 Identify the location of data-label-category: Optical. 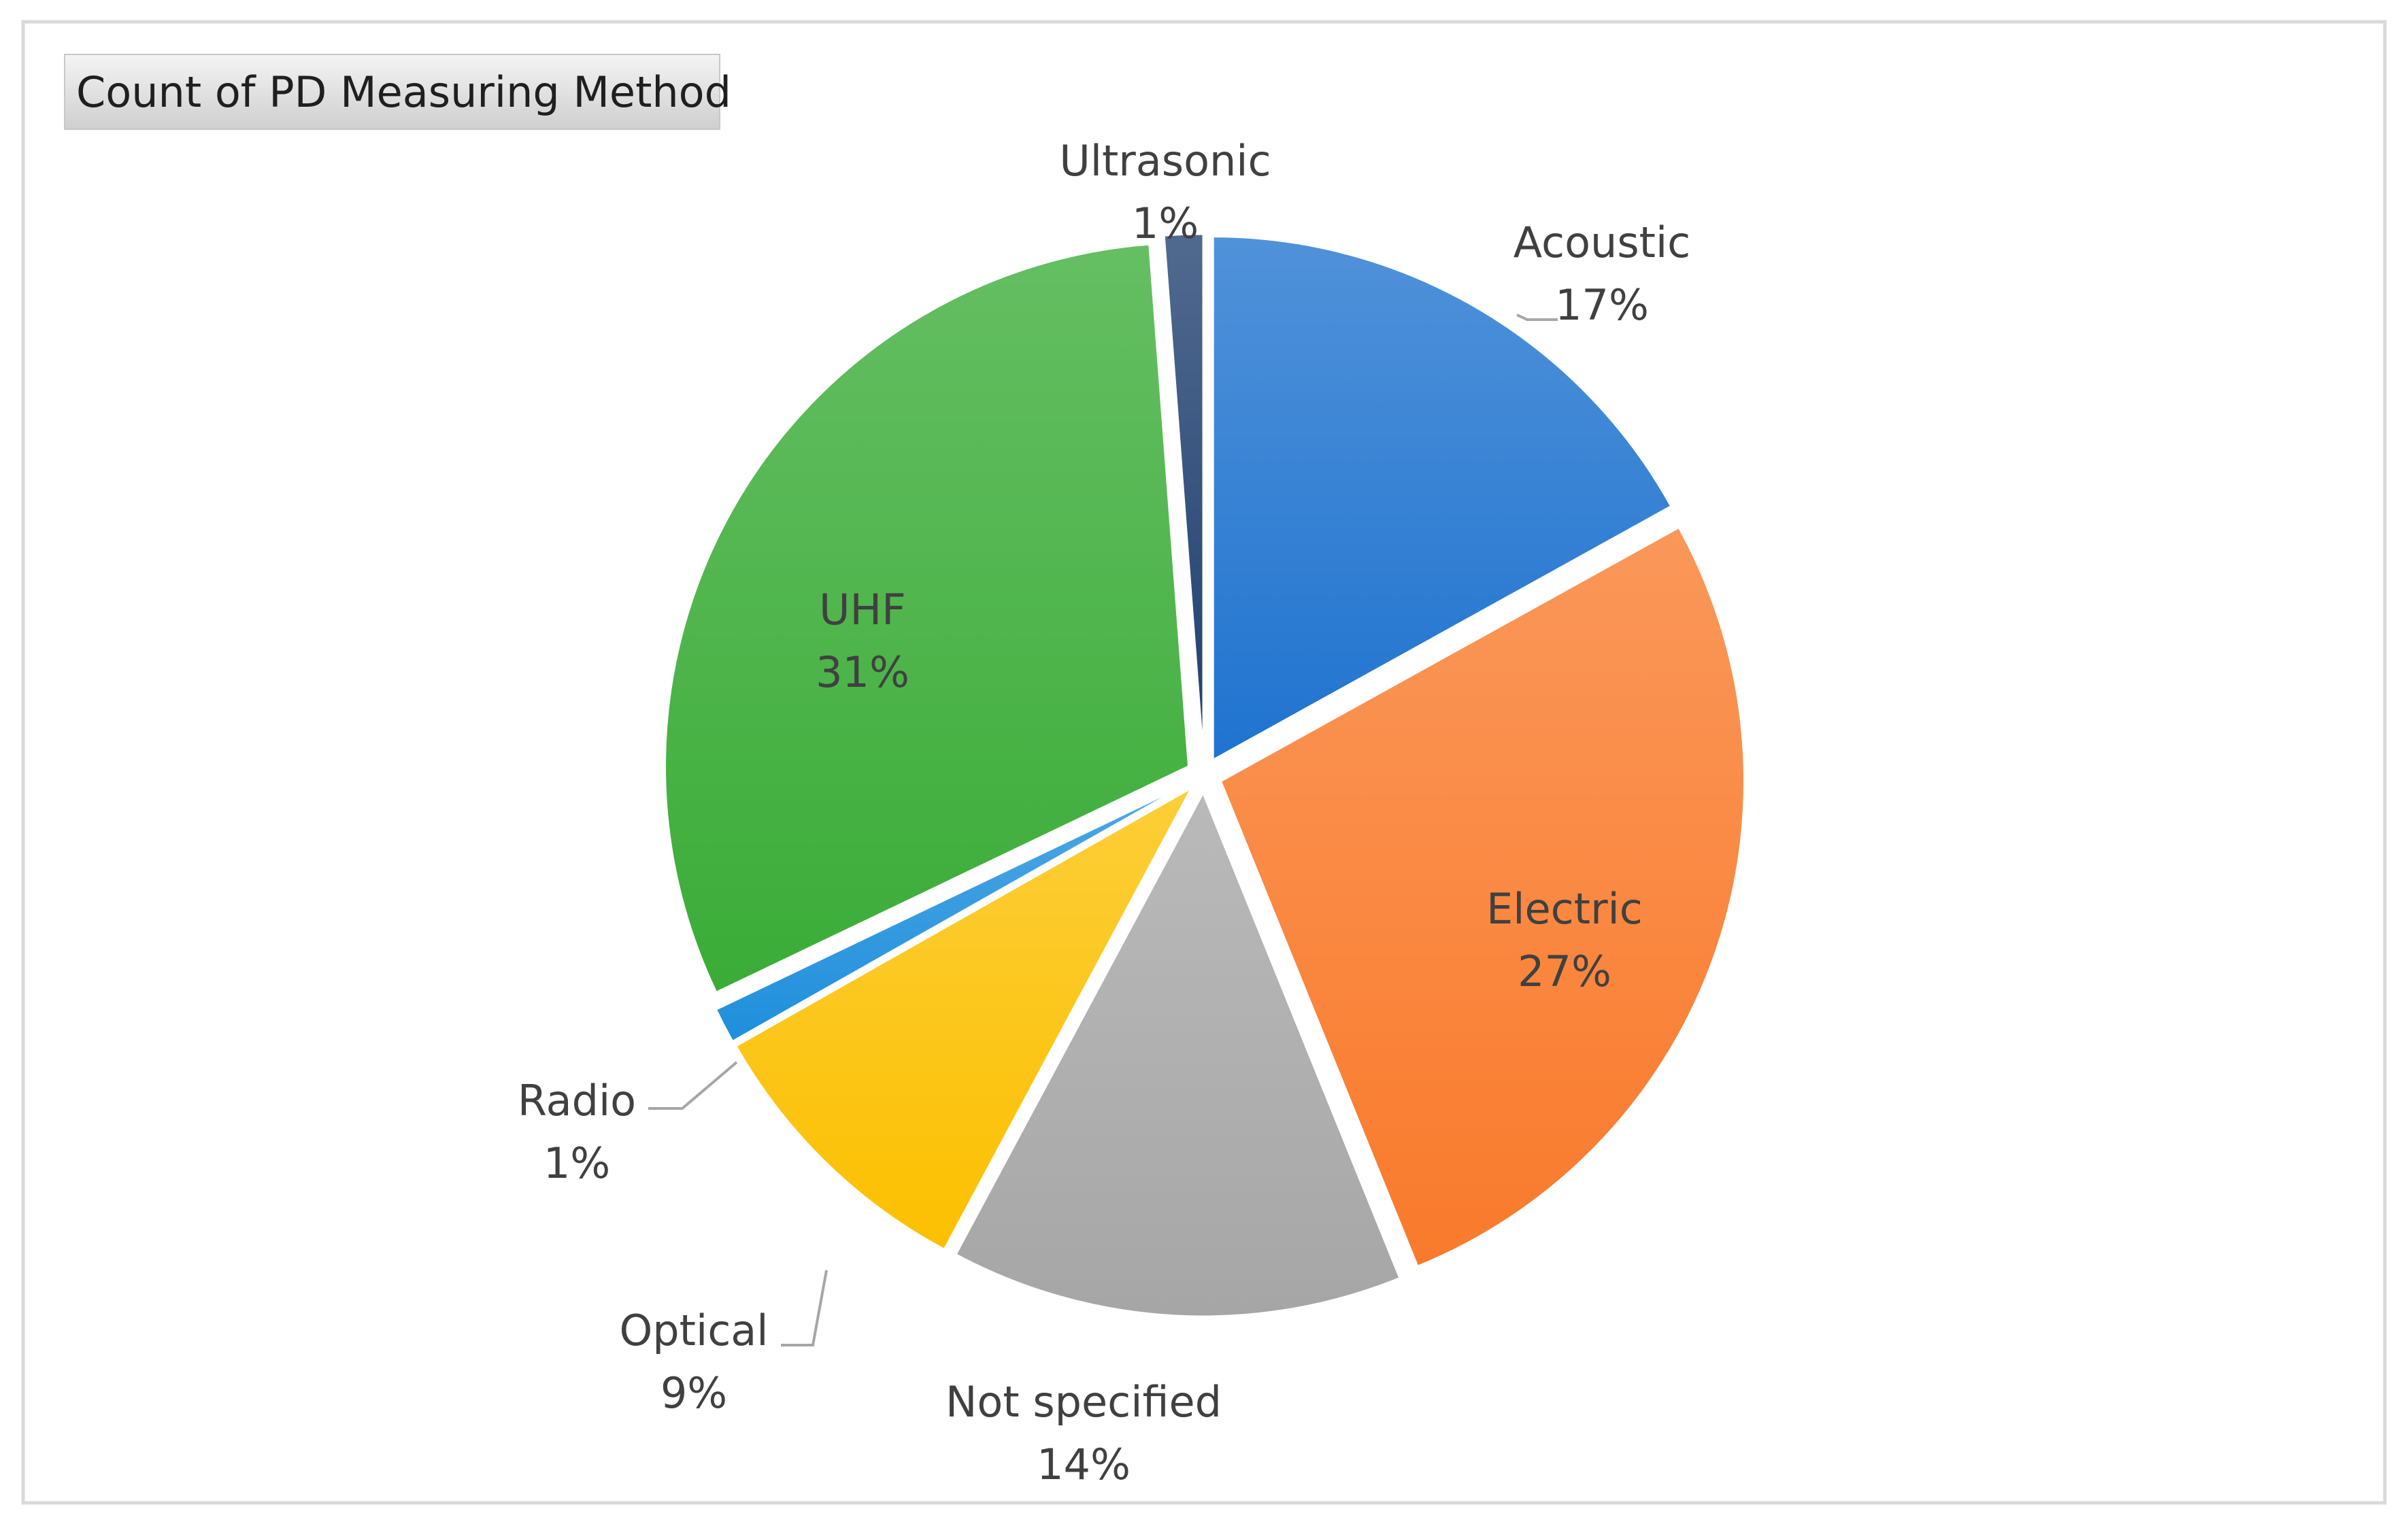
(694, 1330).